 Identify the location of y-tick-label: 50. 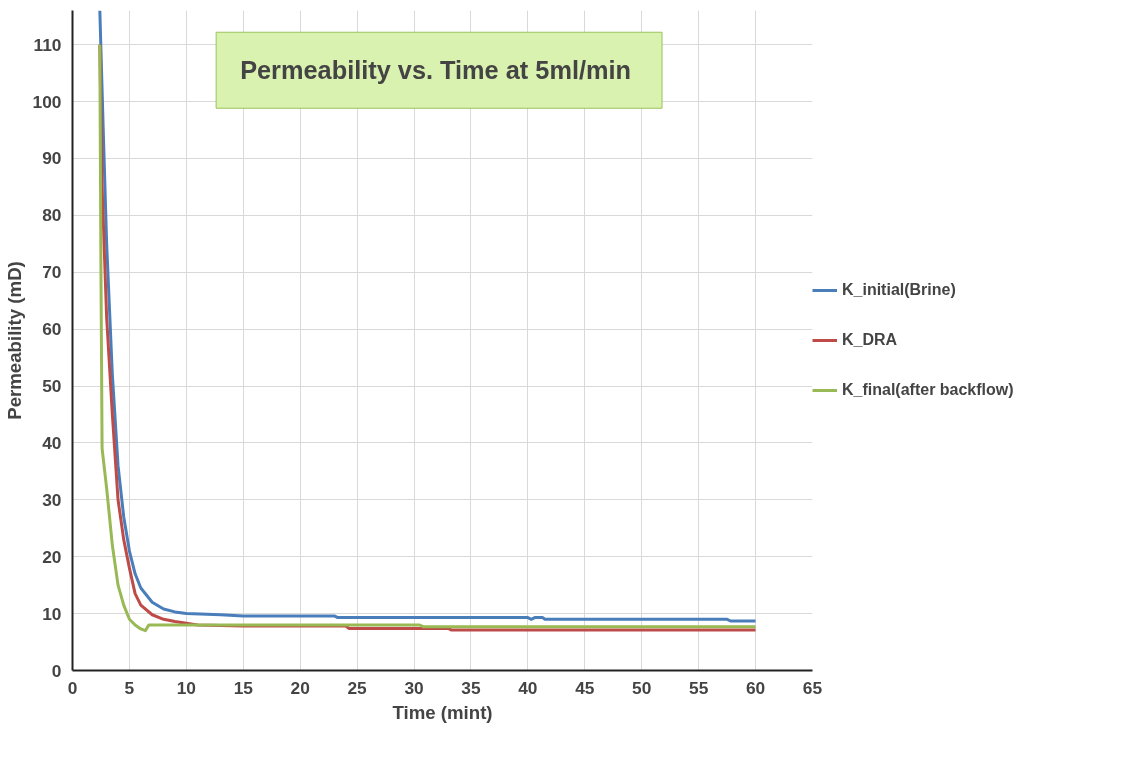
(52, 386).